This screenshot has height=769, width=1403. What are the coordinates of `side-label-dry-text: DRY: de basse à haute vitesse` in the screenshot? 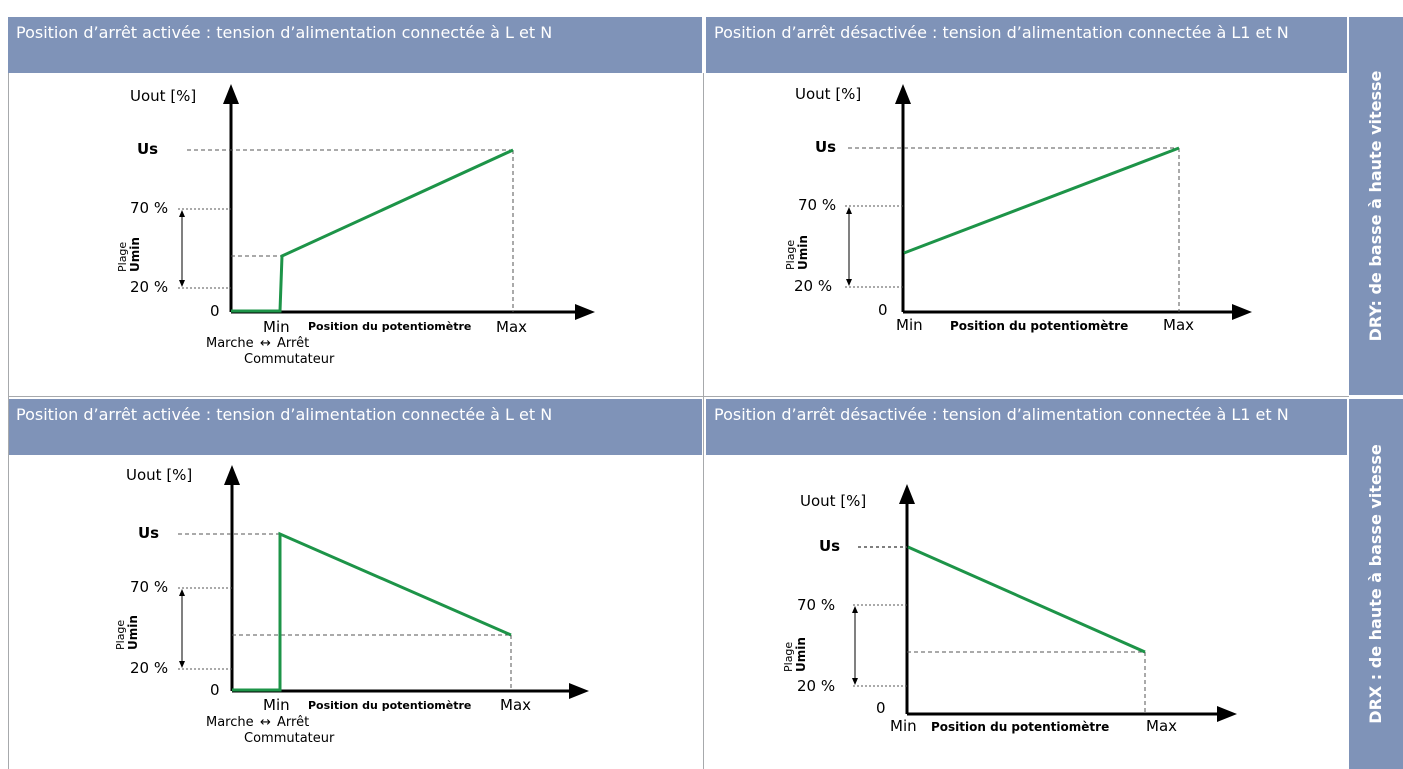 It's located at (1375, 206).